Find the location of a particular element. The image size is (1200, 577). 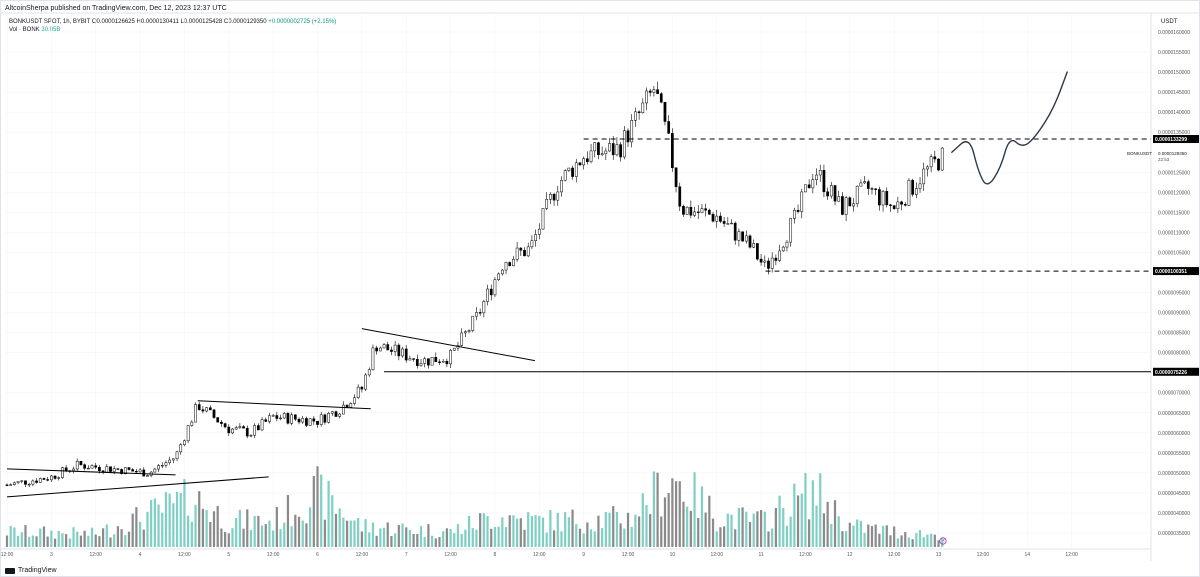

price-tick-label: 0.0000045000 is located at coordinates (1174, 494).